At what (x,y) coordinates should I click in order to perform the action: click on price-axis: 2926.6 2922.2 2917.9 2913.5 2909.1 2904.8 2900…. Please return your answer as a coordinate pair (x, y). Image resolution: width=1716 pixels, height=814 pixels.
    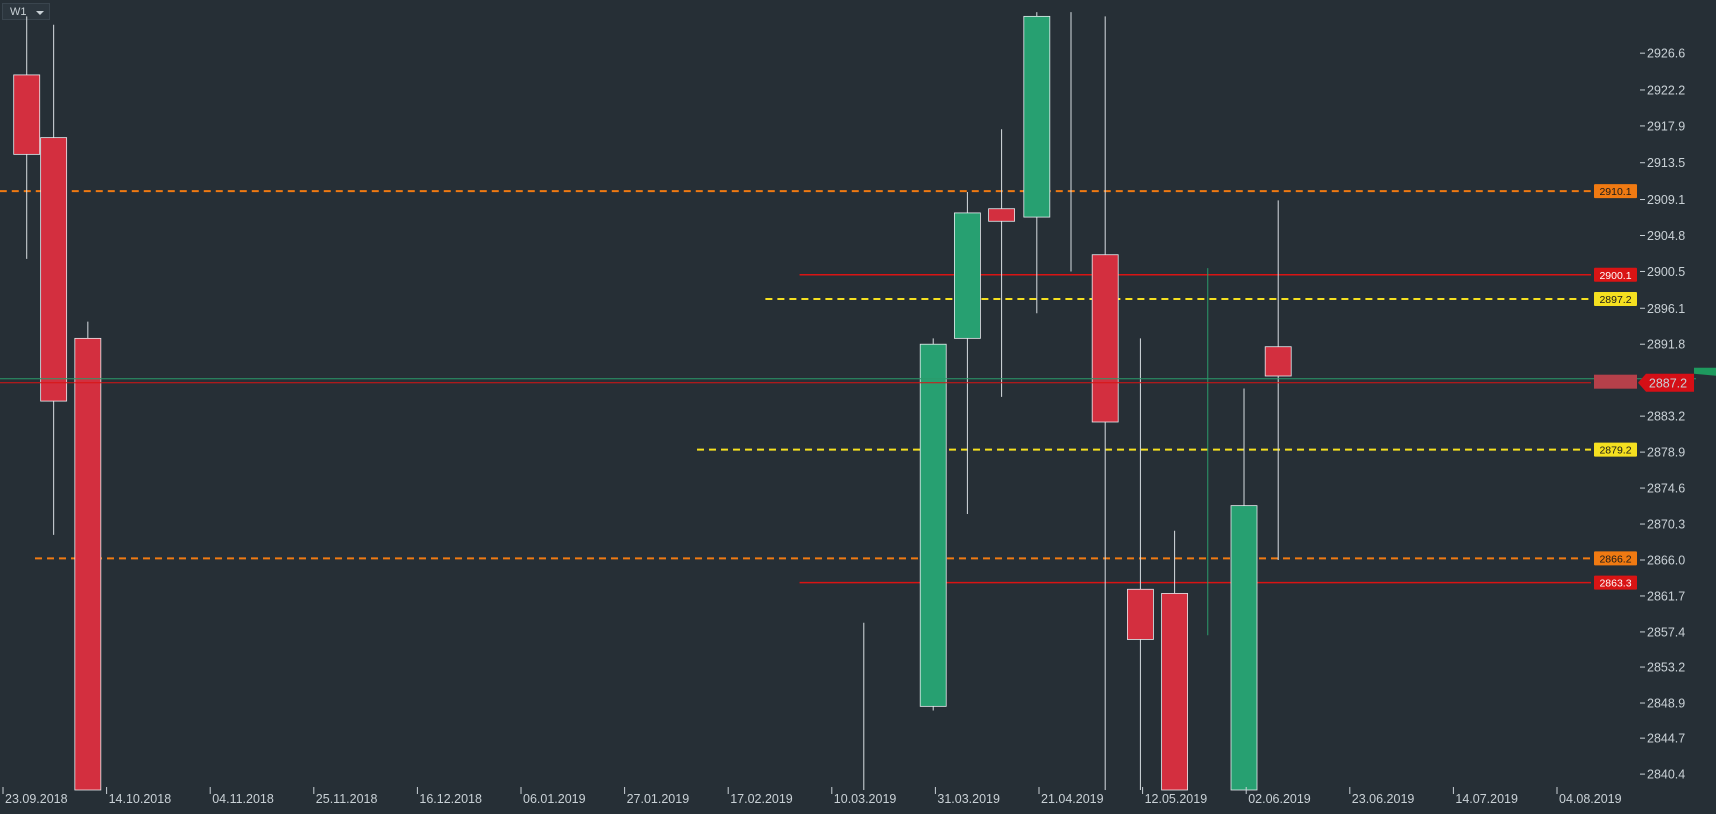
    Looking at the image, I should click on (1662, 414).